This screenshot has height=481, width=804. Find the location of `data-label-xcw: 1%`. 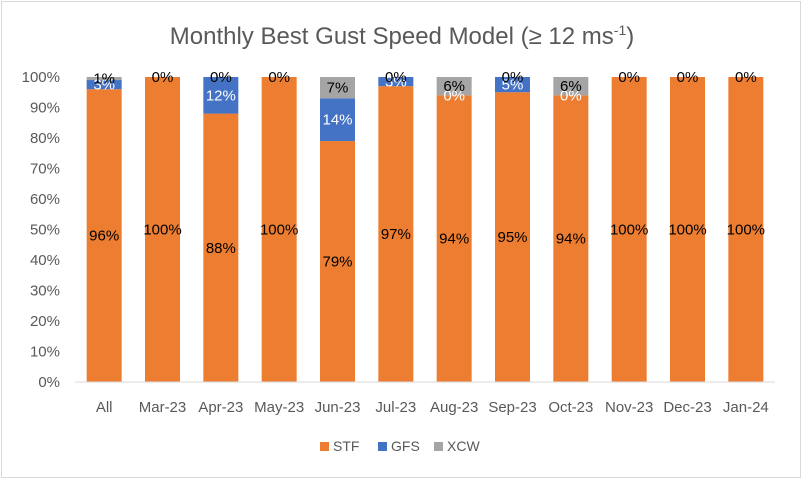

data-label-xcw: 1% is located at coordinates (104, 79).